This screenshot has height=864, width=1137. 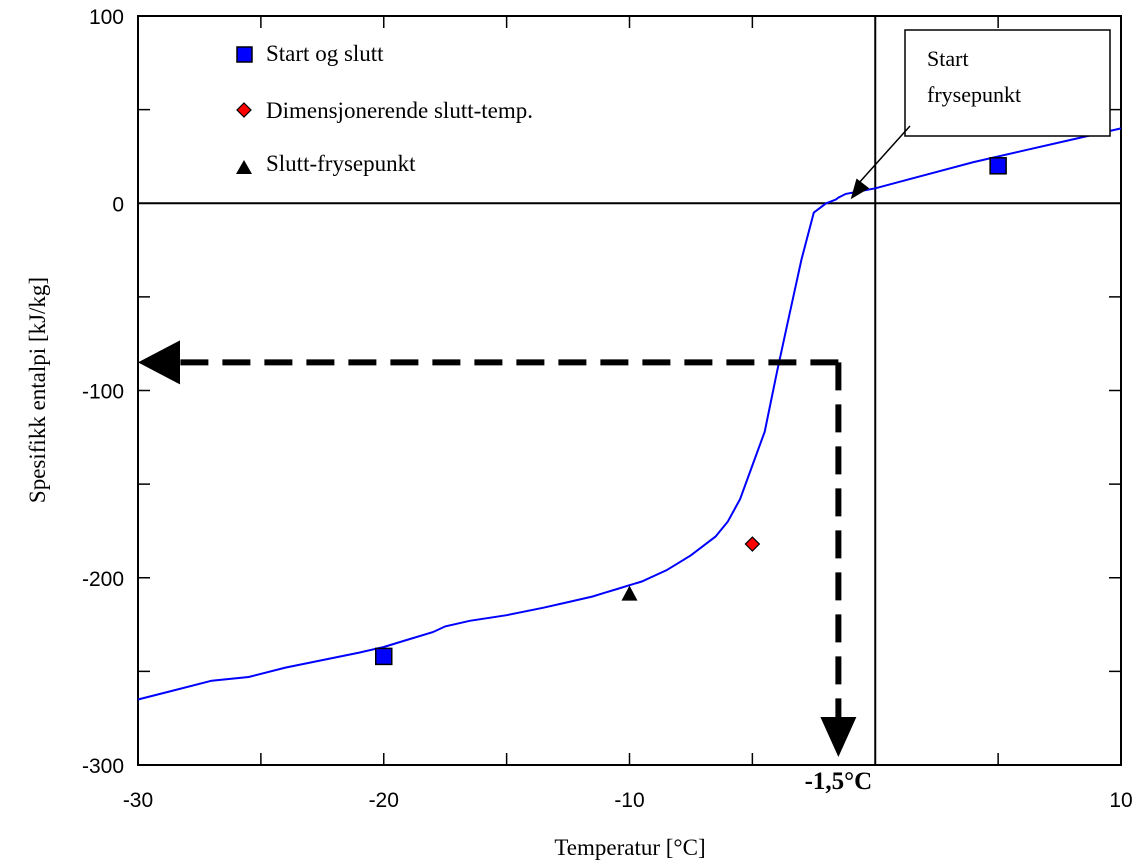 I want to click on annotation-box, so click(x=1007, y=83).